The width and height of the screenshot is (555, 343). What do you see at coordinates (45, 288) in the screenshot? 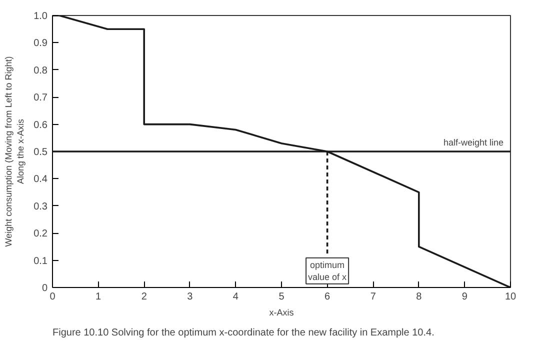
I see `y-tick-label: 0` at bounding box center [45, 288].